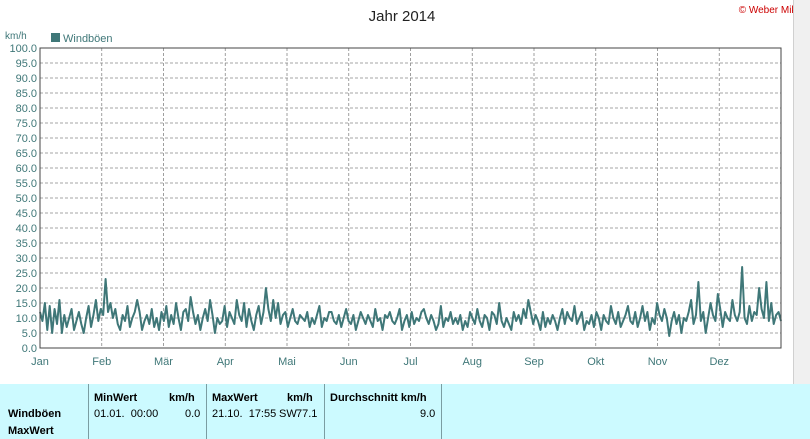 The width and height of the screenshot is (810, 439). What do you see at coordinates (766, 10) in the screenshot?
I see `copyright-label: © Weber Mike` at bounding box center [766, 10].